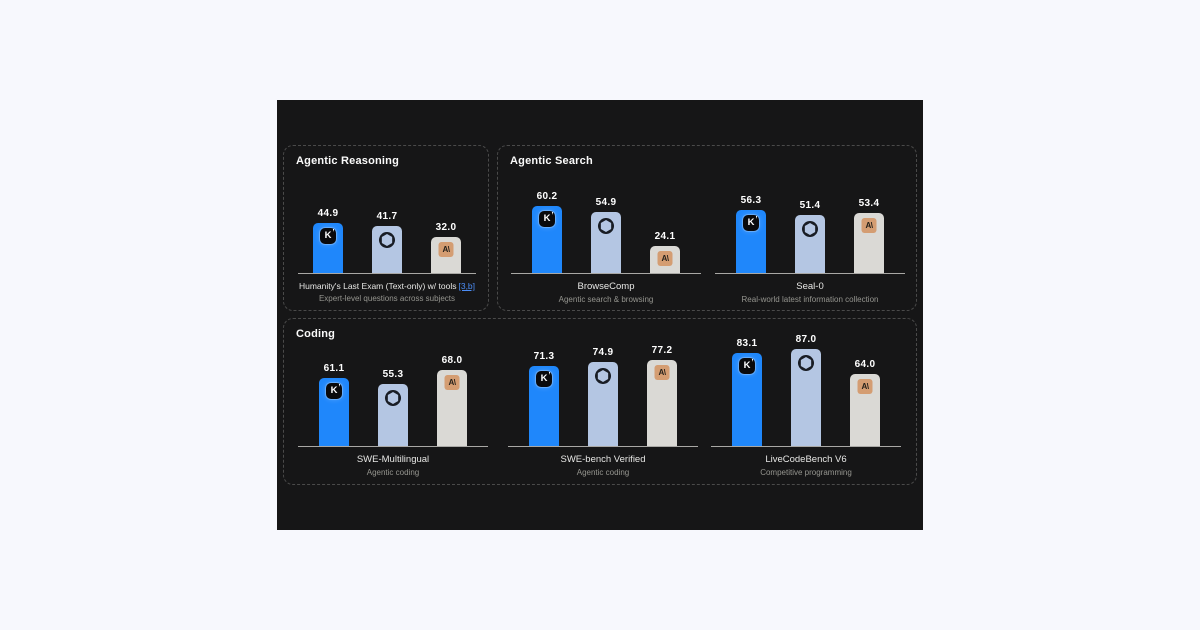 Image resolution: width=1200 pixels, height=630 pixels. Describe the element at coordinates (869, 235) in the screenshot. I see `bar-anthropic: 53.4 A\` at that location.